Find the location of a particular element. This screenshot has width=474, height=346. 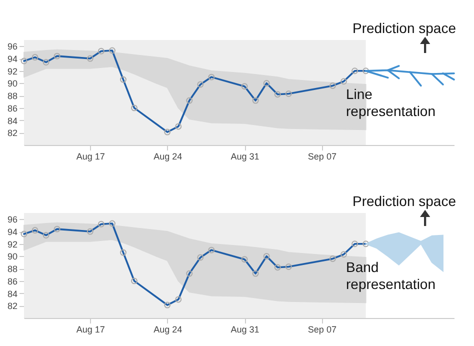

annotation: Band representation is located at coordinates (391, 275).